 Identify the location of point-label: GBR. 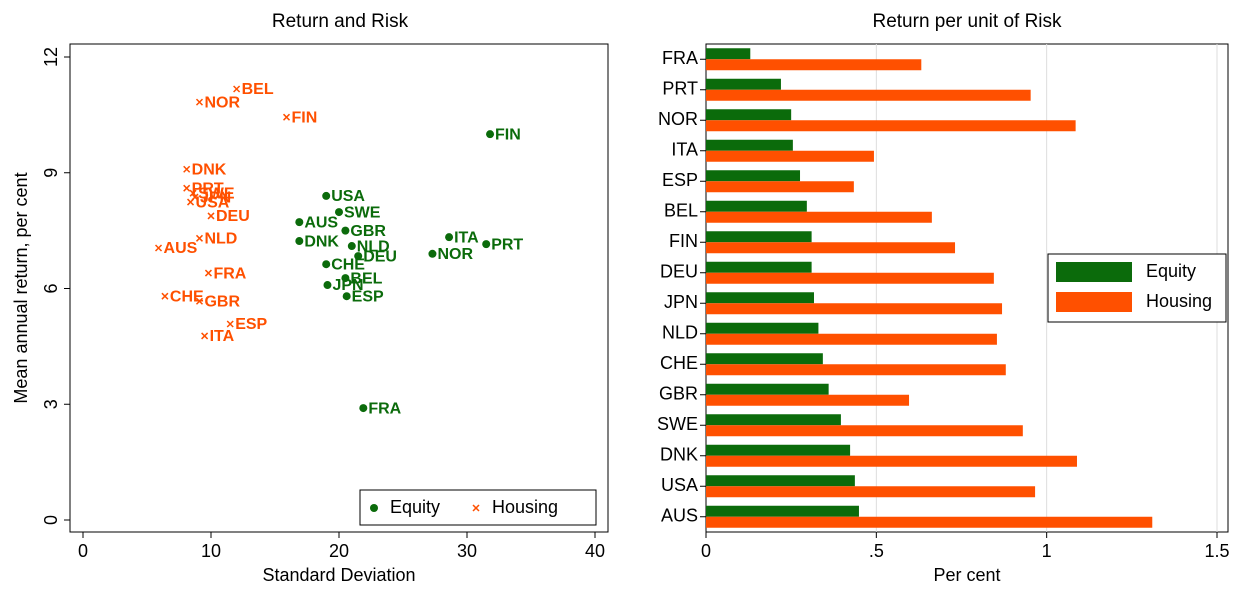
(368, 231).